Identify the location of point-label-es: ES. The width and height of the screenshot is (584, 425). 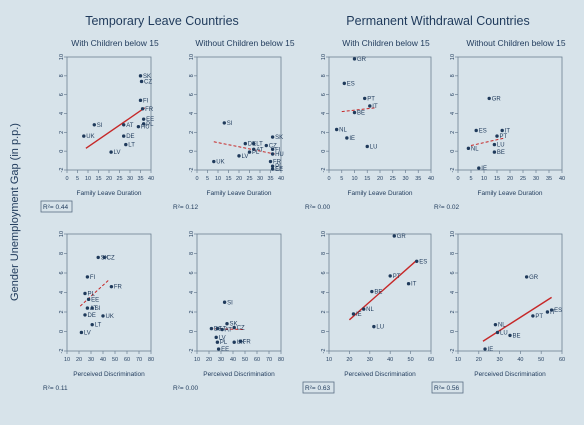
(483, 131).